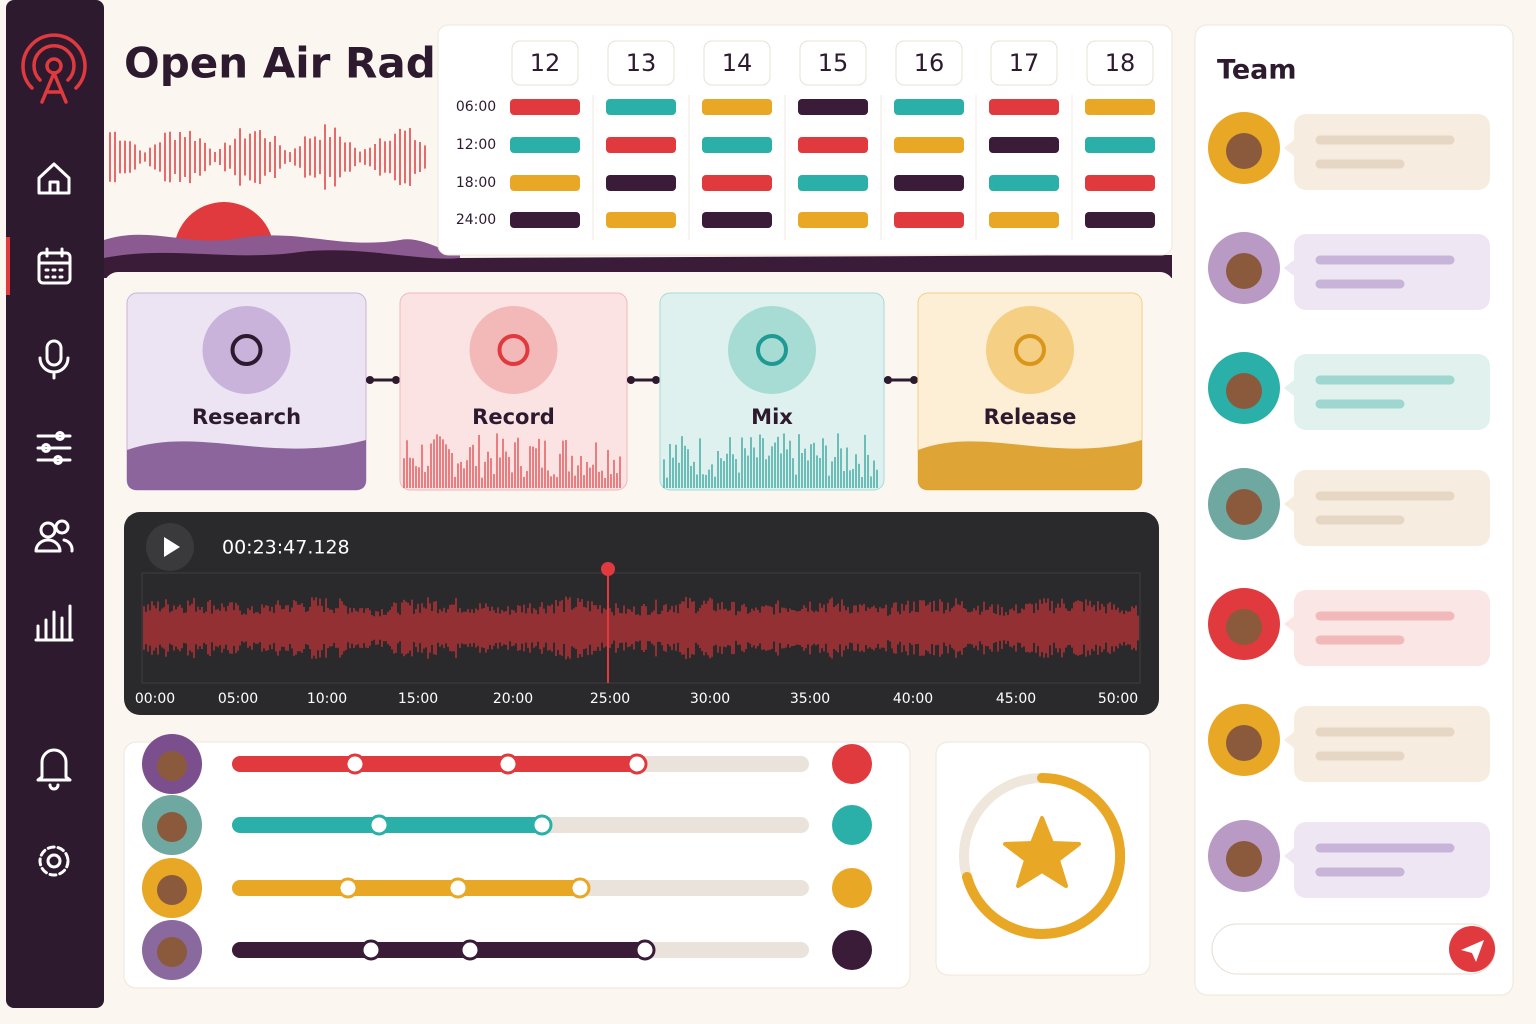 This screenshot has height=1024, width=1536. I want to click on step-label: Mix, so click(772, 417).